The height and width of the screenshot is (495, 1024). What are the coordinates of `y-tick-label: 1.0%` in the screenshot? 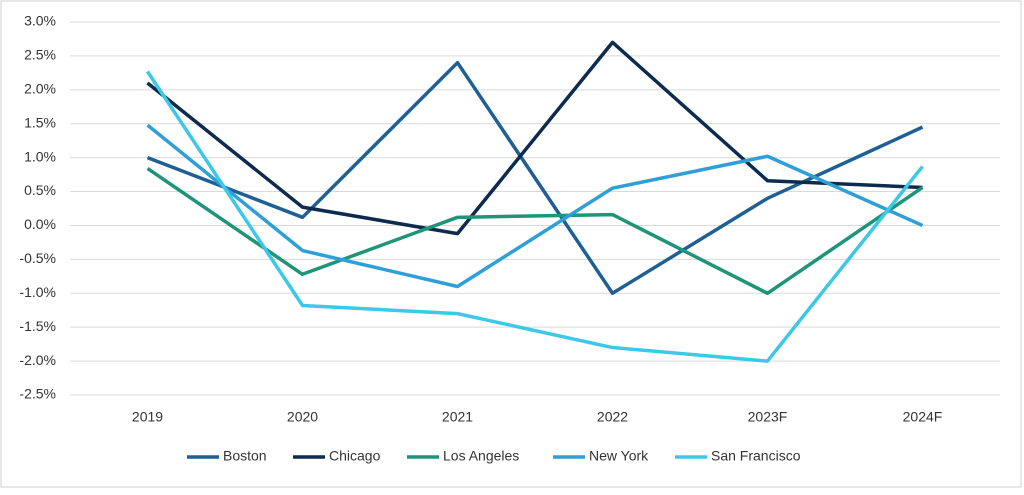 It's located at (40, 156).